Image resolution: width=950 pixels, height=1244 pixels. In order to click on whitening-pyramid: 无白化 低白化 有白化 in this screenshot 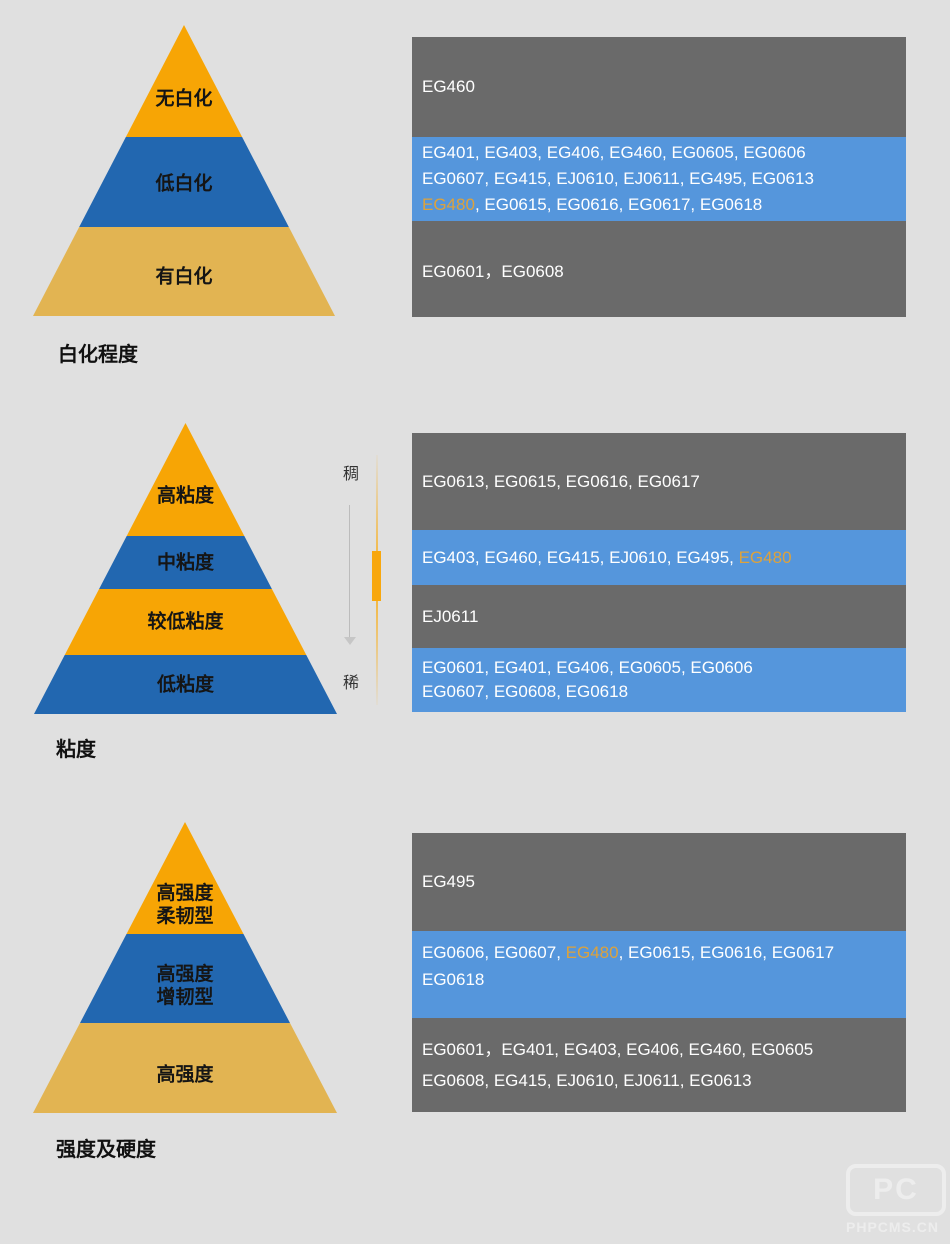, I will do `click(184, 170)`.